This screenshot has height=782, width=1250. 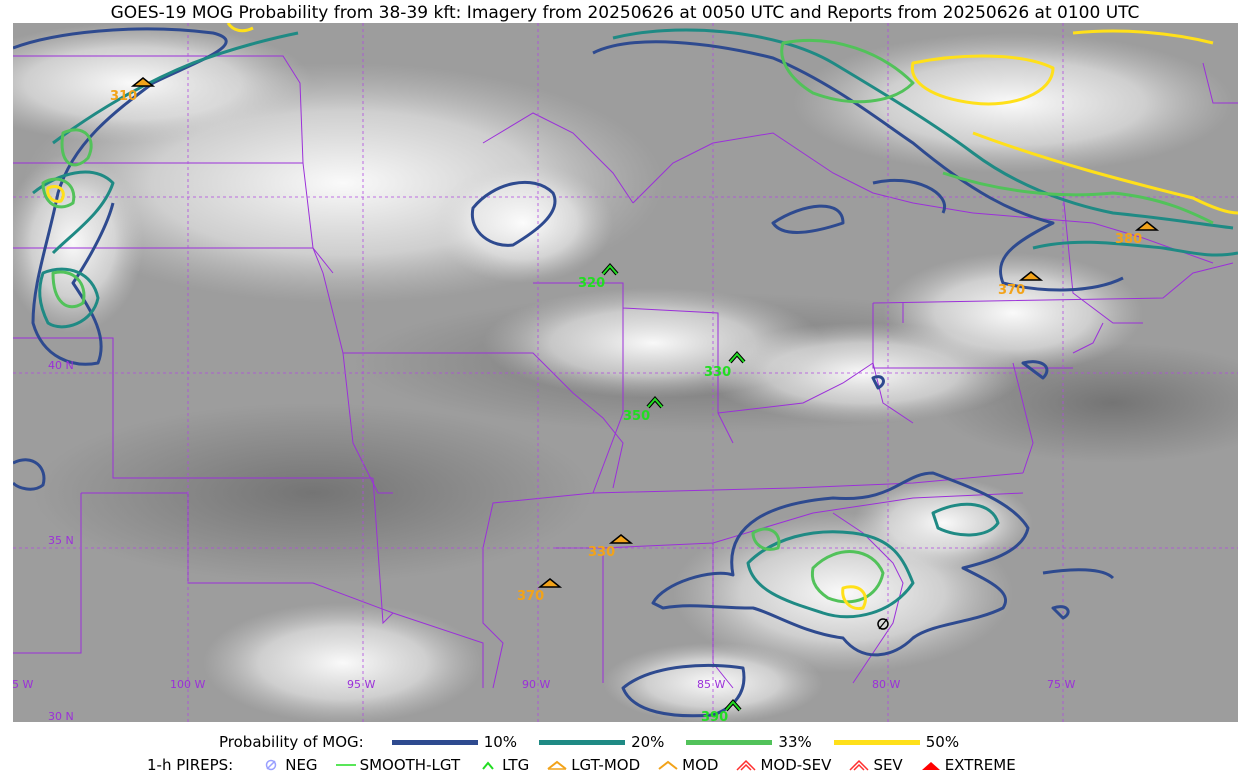 I want to click on pirep-altitude: 310, so click(x=123, y=96).